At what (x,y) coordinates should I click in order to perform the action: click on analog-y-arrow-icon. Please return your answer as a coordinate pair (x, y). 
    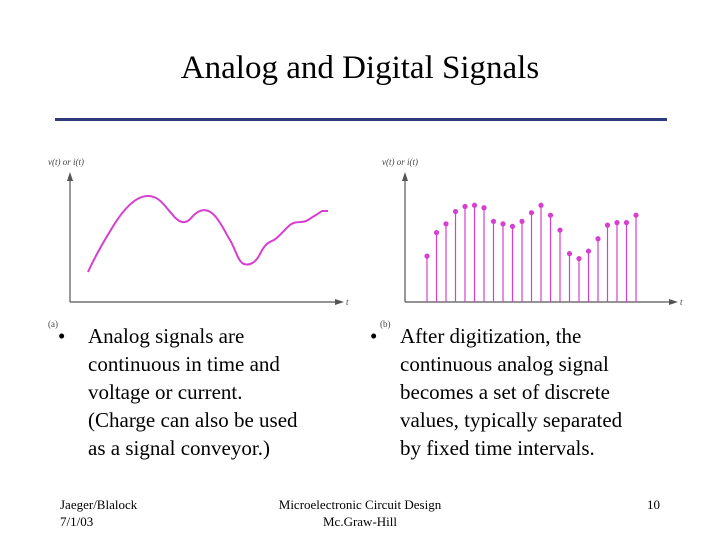
    Looking at the image, I should click on (70, 176).